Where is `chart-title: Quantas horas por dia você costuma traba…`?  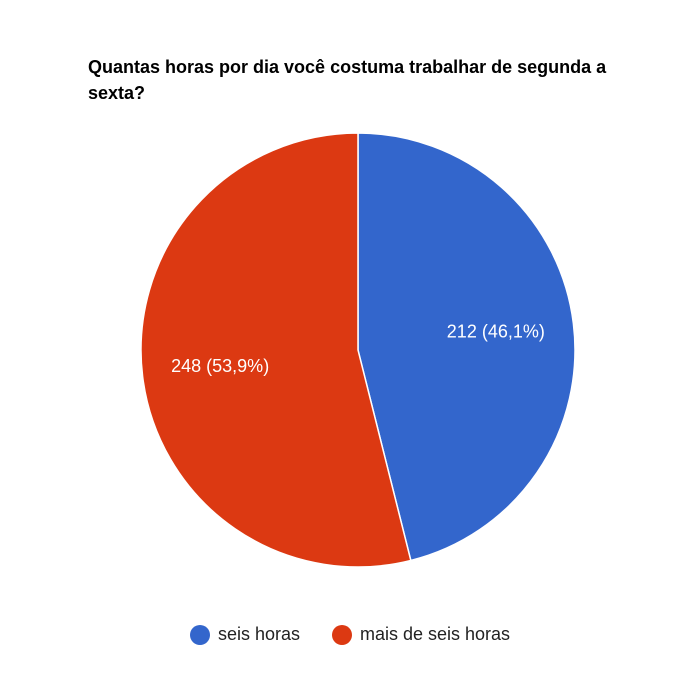 chart-title: Quantas horas por dia você costuma traba… is located at coordinates (347, 80).